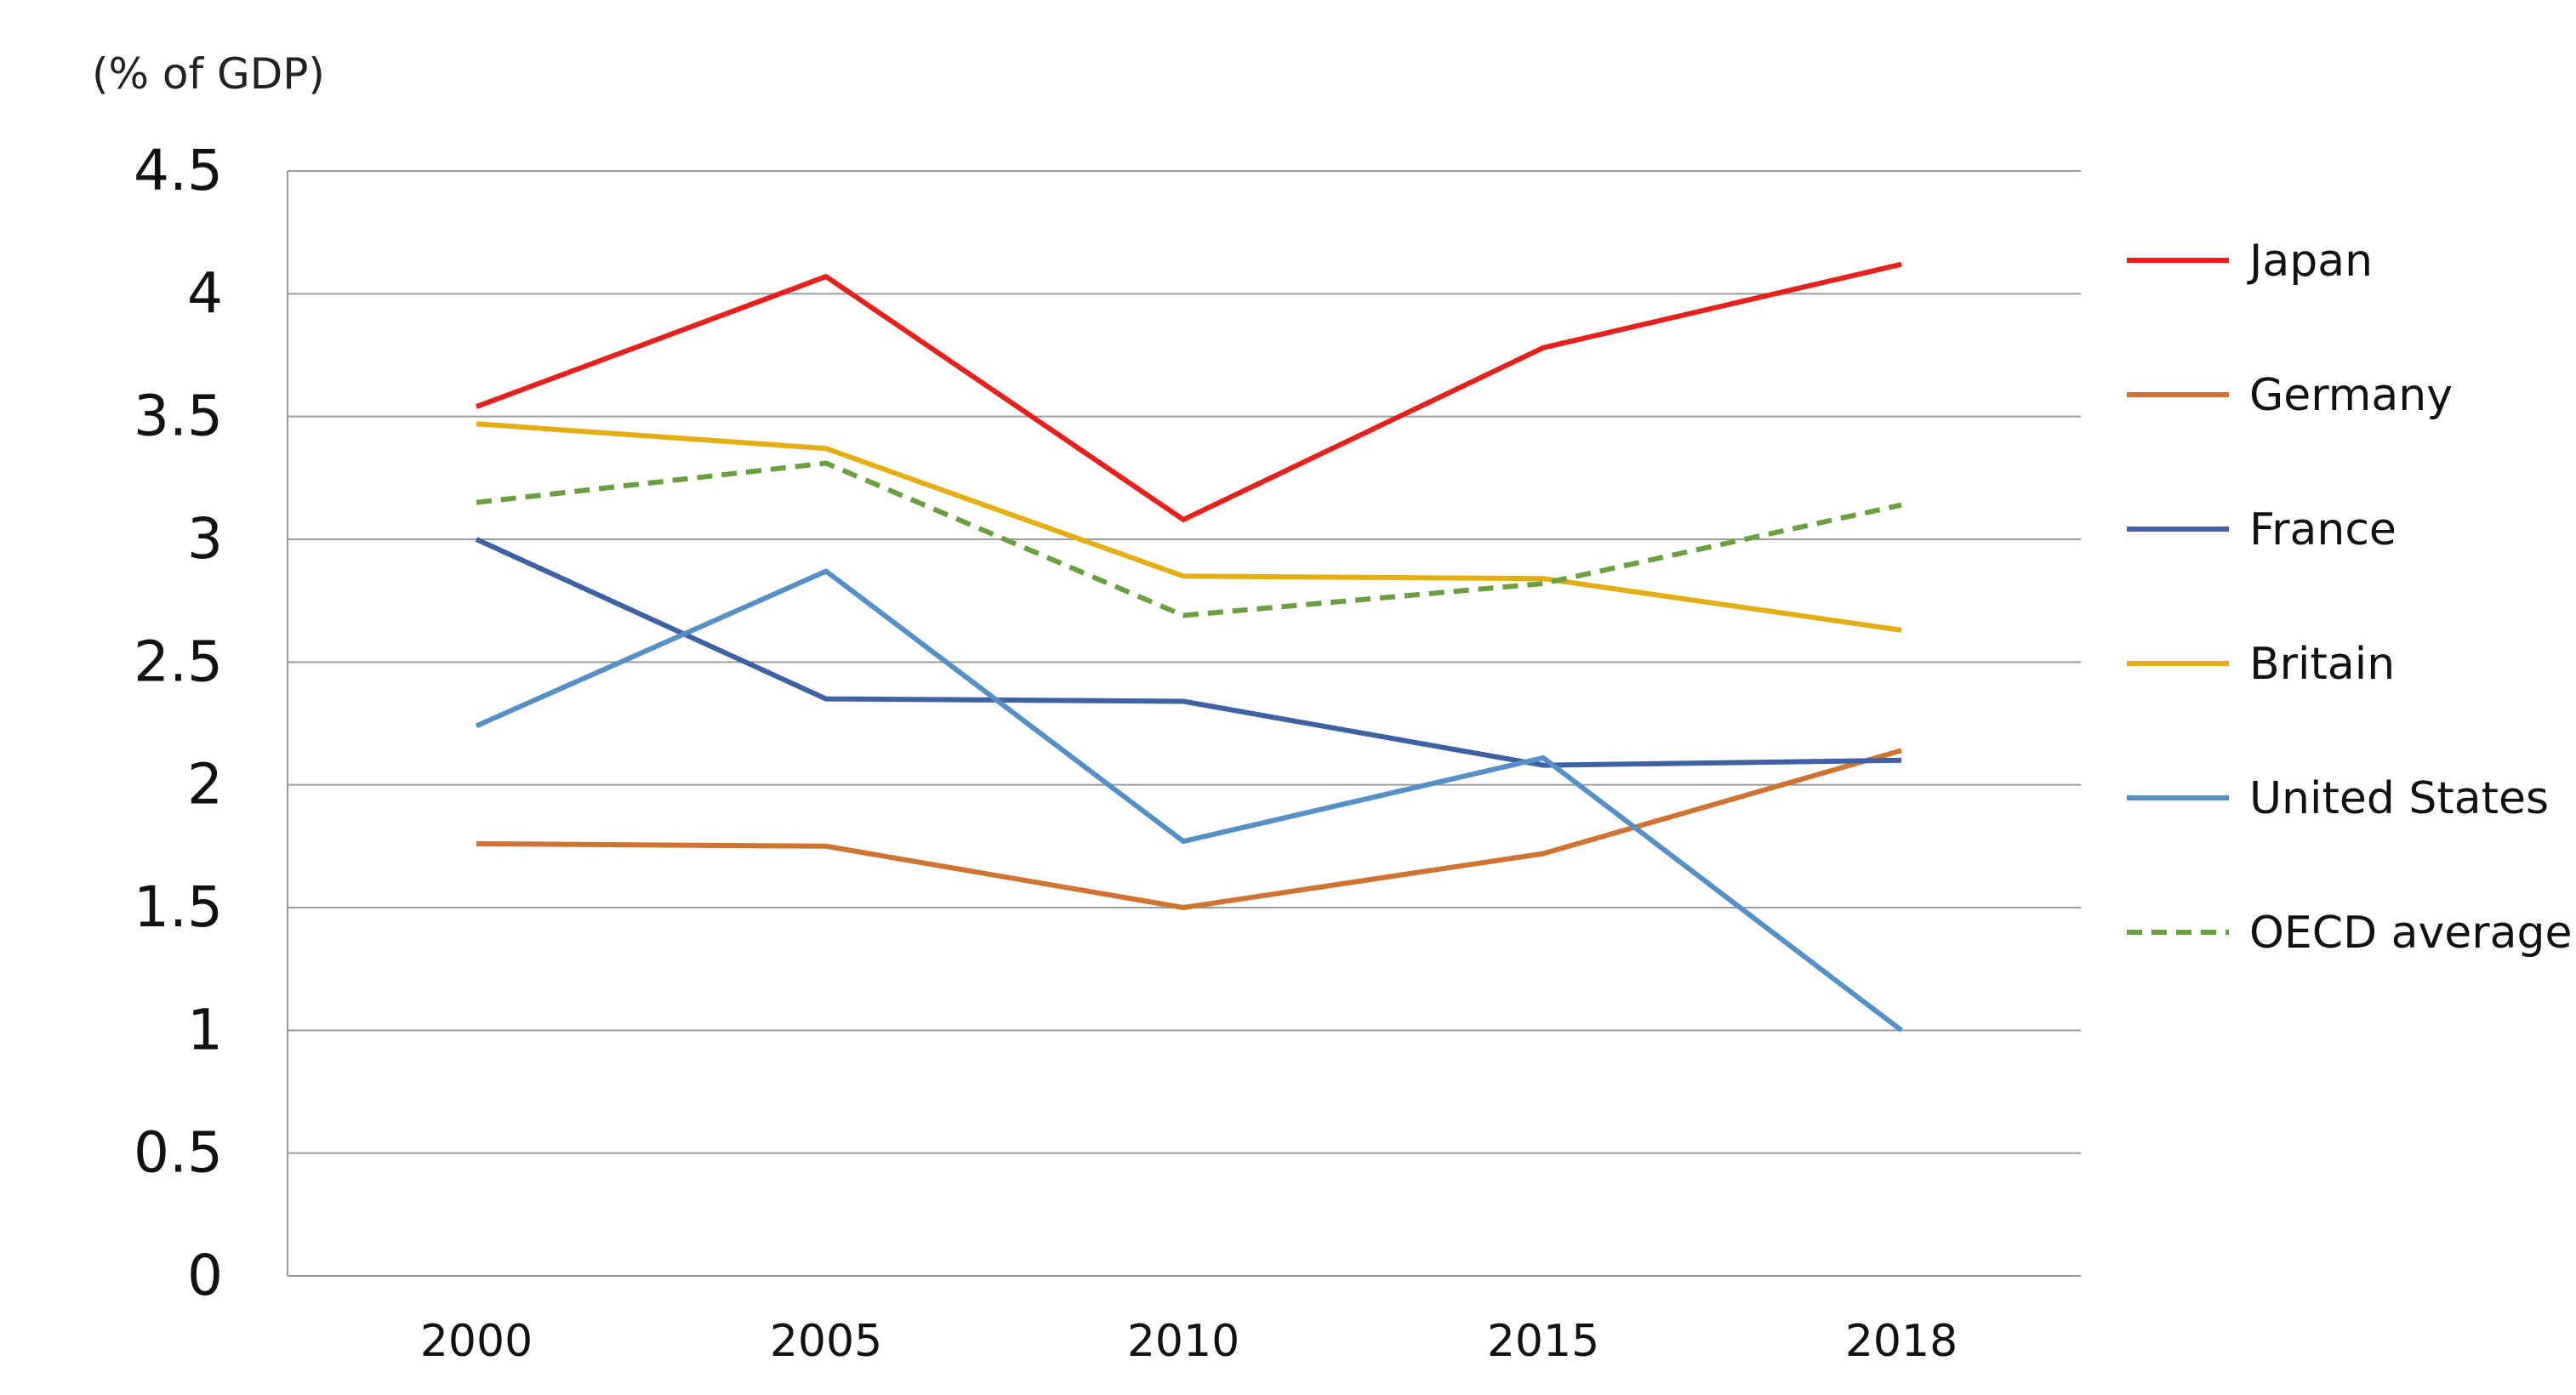 This screenshot has height=1395, width=2576. Describe the element at coordinates (2322, 664) in the screenshot. I see `legend-label-britain: Britain` at that location.